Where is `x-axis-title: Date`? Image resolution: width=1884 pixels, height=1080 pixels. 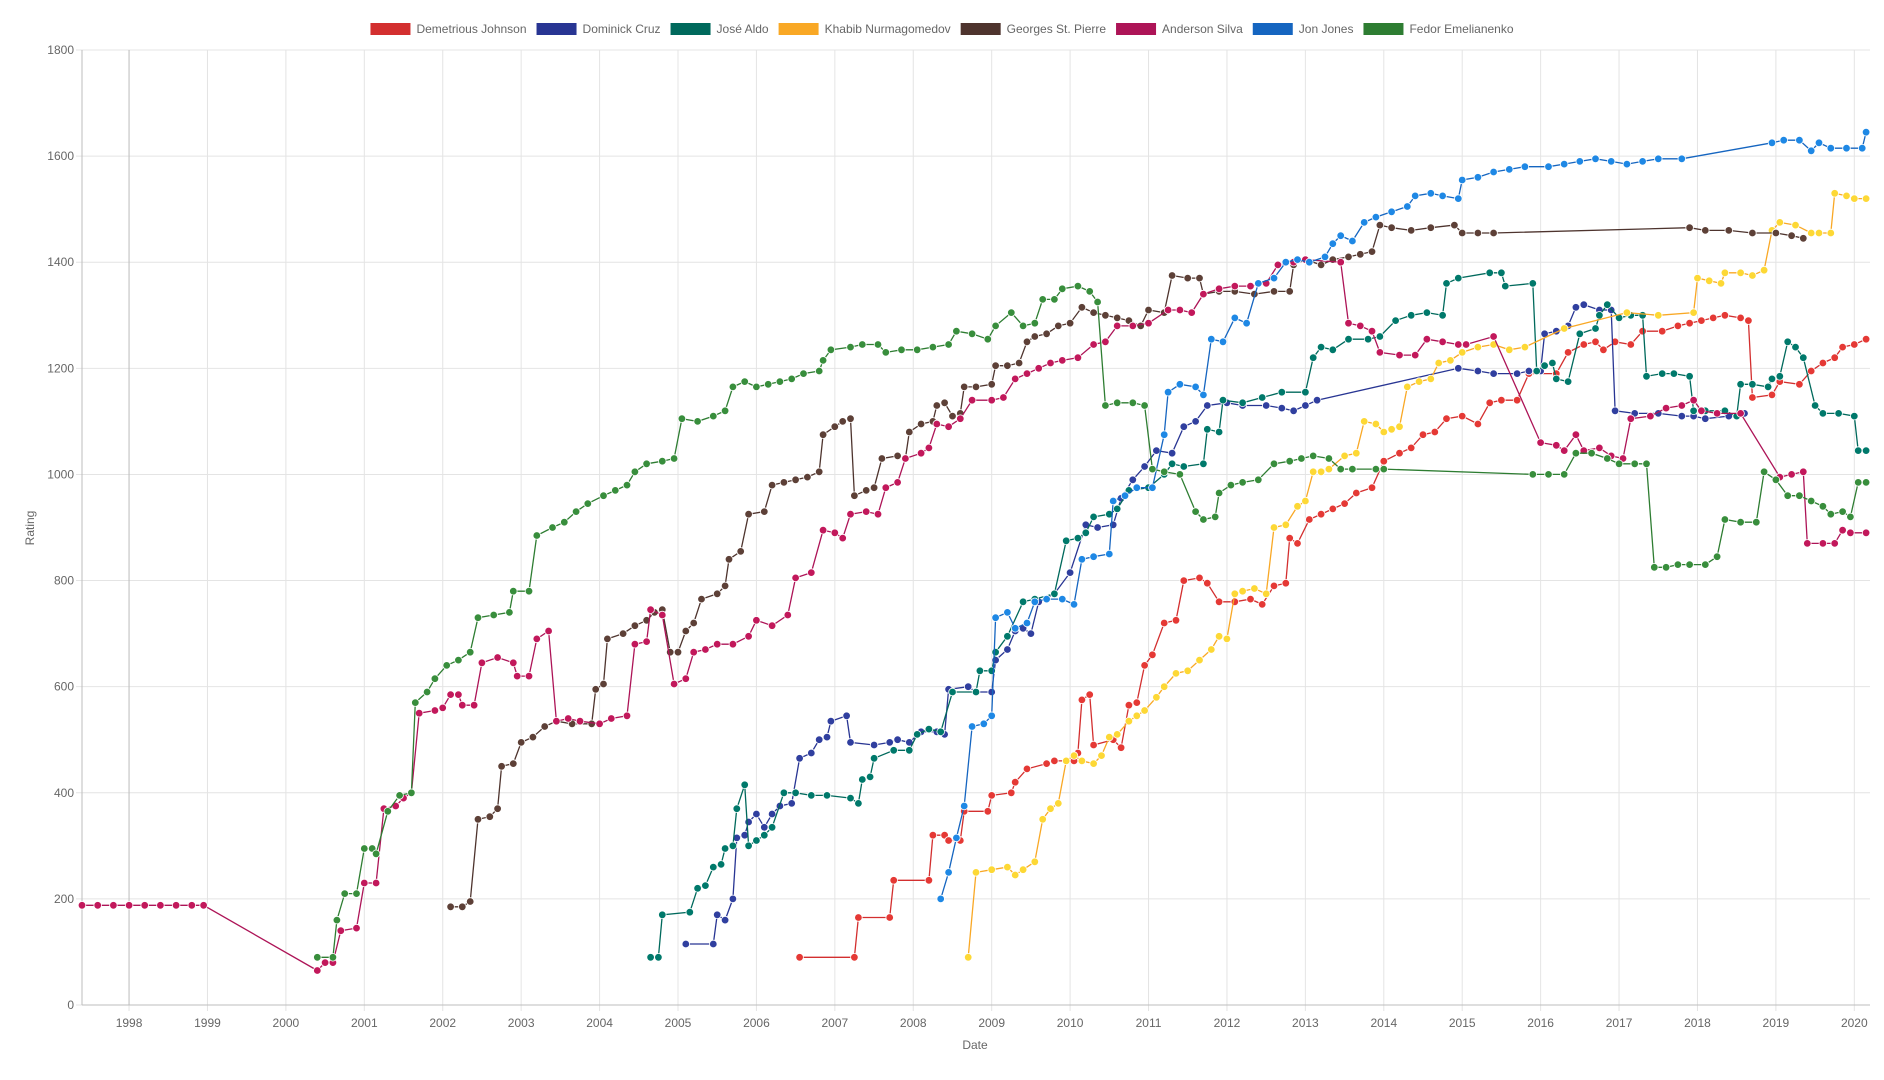 x-axis-title: Date is located at coordinates (975, 1045).